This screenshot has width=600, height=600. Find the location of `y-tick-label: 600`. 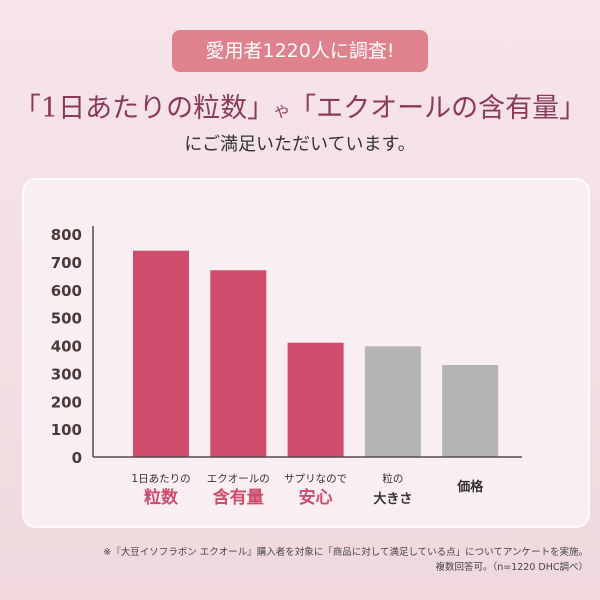

y-tick-label: 600 is located at coordinates (66, 291).